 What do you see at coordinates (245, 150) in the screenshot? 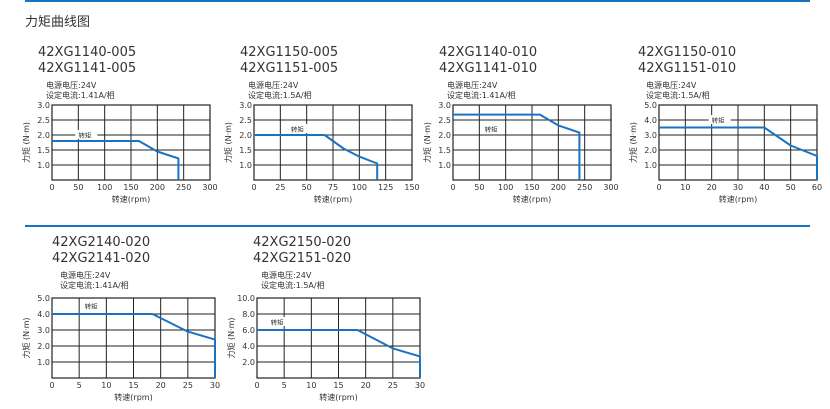
I see `y-tick-label: 1.5` at bounding box center [245, 150].